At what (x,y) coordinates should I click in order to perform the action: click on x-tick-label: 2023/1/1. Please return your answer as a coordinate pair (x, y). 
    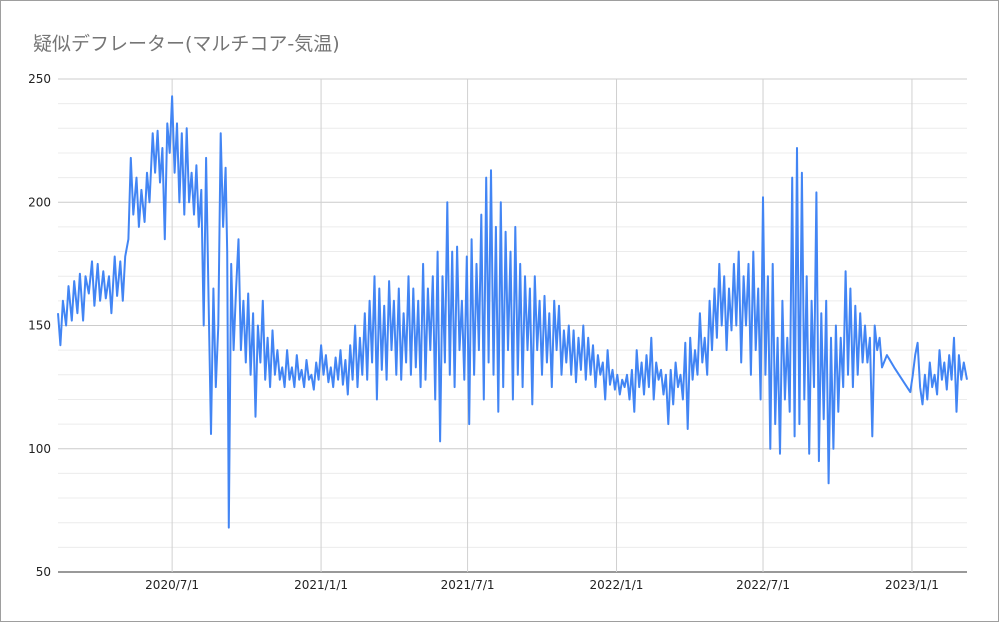
    Looking at the image, I should click on (912, 585).